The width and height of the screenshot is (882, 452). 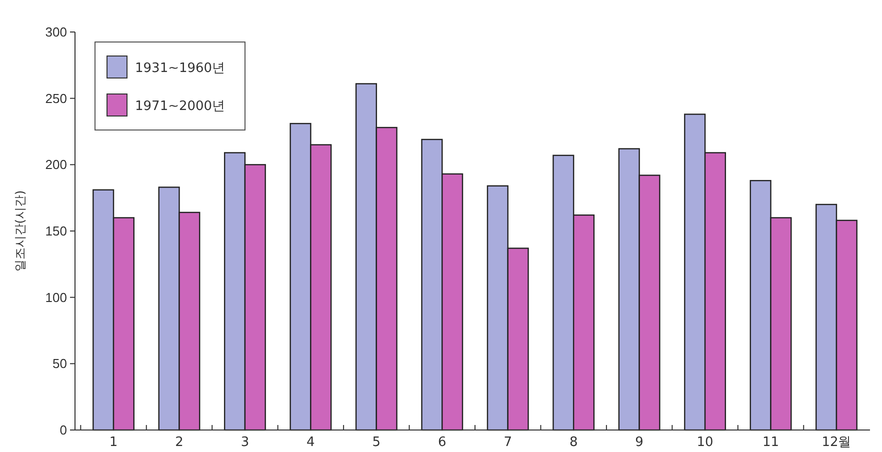 I want to click on x-tick-label: 6, so click(x=442, y=442).